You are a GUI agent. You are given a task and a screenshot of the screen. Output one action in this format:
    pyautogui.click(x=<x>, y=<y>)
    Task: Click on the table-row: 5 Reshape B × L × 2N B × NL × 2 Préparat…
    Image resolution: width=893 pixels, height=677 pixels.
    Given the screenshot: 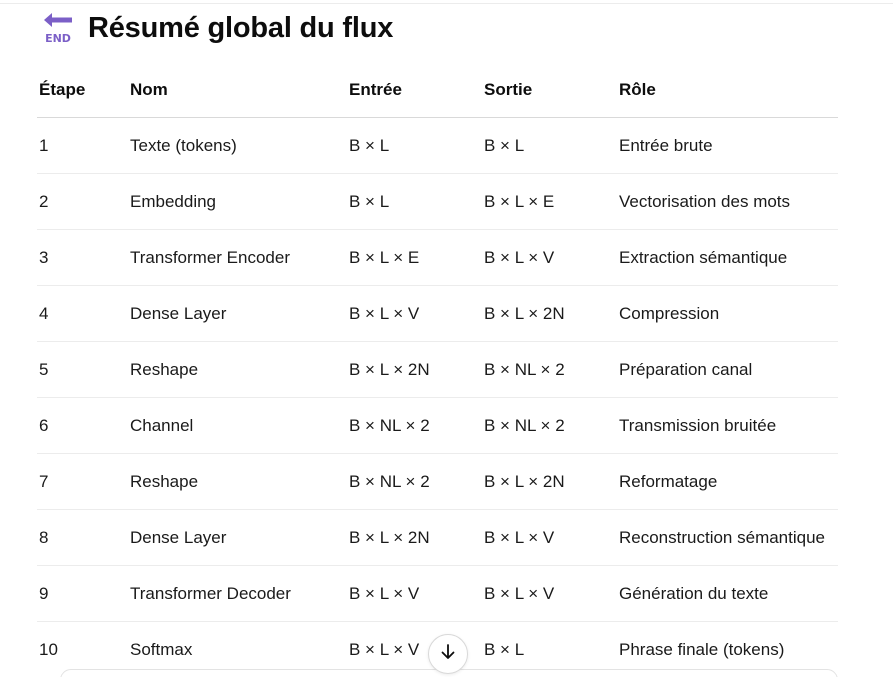 What is the action you would take?
    pyautogui.click(x=437, y=369)
    